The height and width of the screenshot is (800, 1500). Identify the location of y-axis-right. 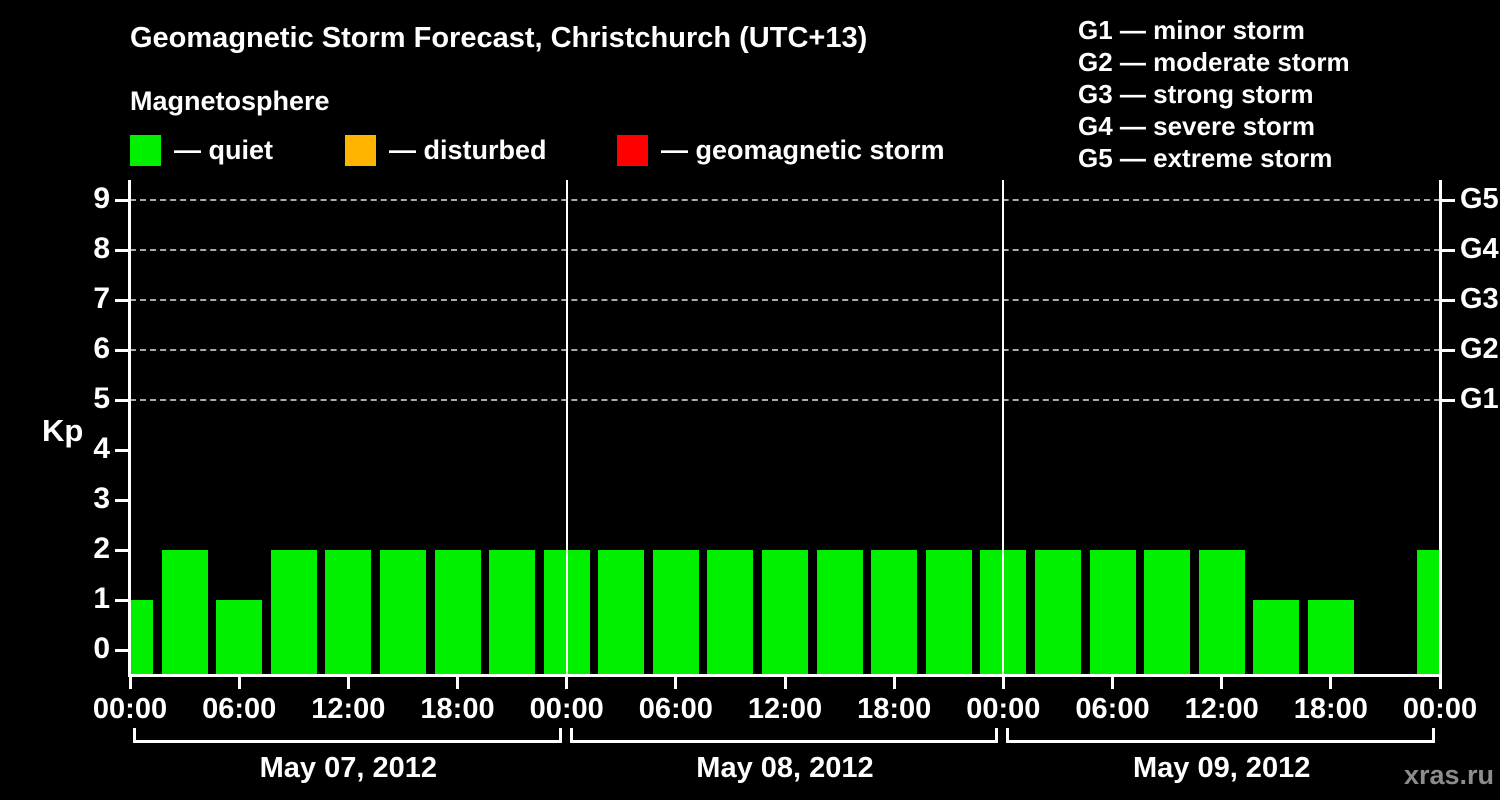
(1440, 428).